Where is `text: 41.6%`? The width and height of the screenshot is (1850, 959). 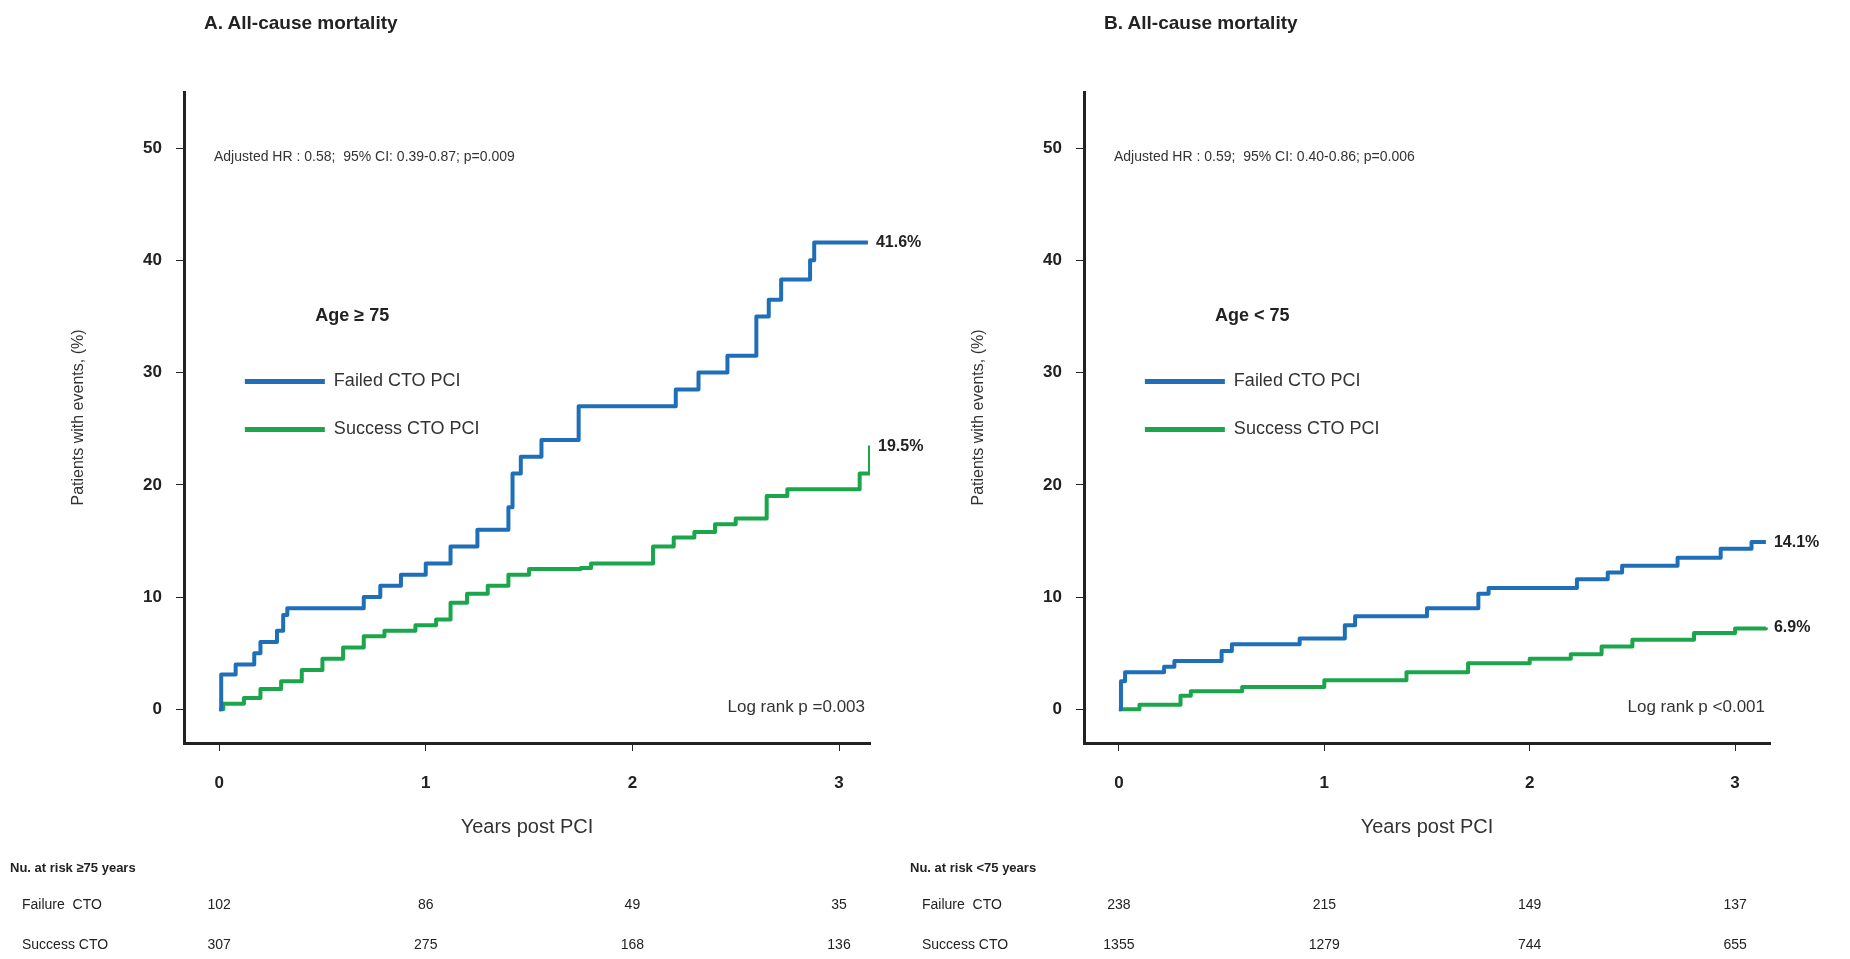
text: 41.6% is located at coordinates (898, 242).